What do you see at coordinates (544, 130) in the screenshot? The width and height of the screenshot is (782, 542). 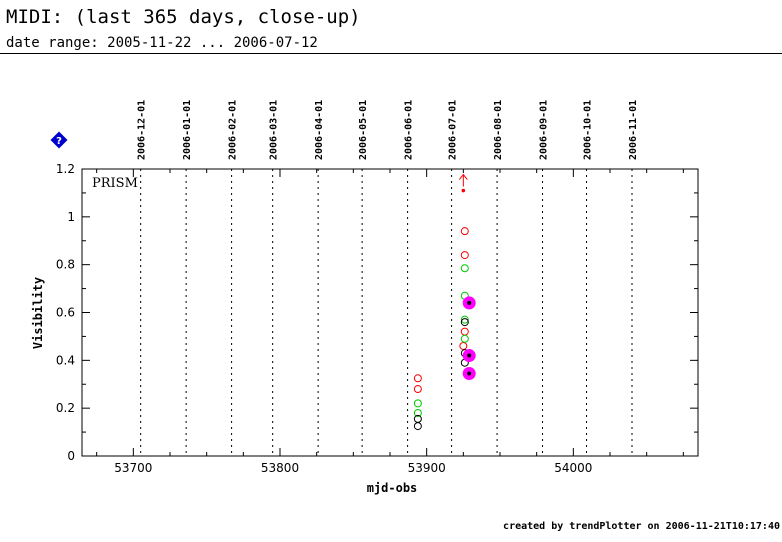 I see `month-marker-label: 2006-09-01` at bounding box center [544, 130].